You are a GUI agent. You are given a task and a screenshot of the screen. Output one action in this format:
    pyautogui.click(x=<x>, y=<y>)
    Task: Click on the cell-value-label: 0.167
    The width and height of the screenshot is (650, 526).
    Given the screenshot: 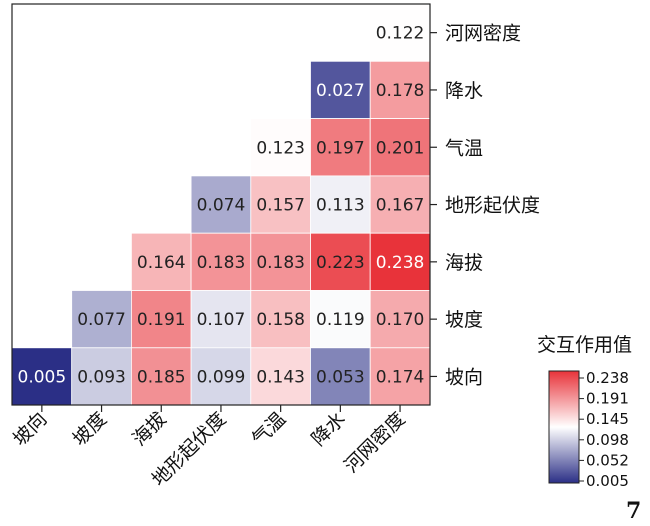 What is the action you would take?
    pyautogui.click(x=400, y=206)
    